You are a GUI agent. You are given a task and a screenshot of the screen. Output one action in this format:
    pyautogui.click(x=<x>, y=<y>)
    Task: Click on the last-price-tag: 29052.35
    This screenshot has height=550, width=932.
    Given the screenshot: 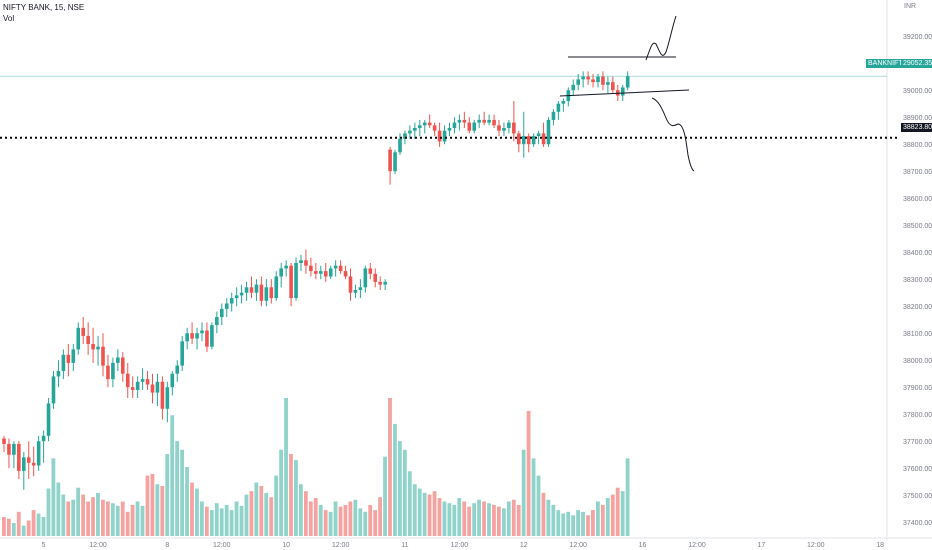 What is the action you would take?
    pyautogui.click(x=916, y=63)
    